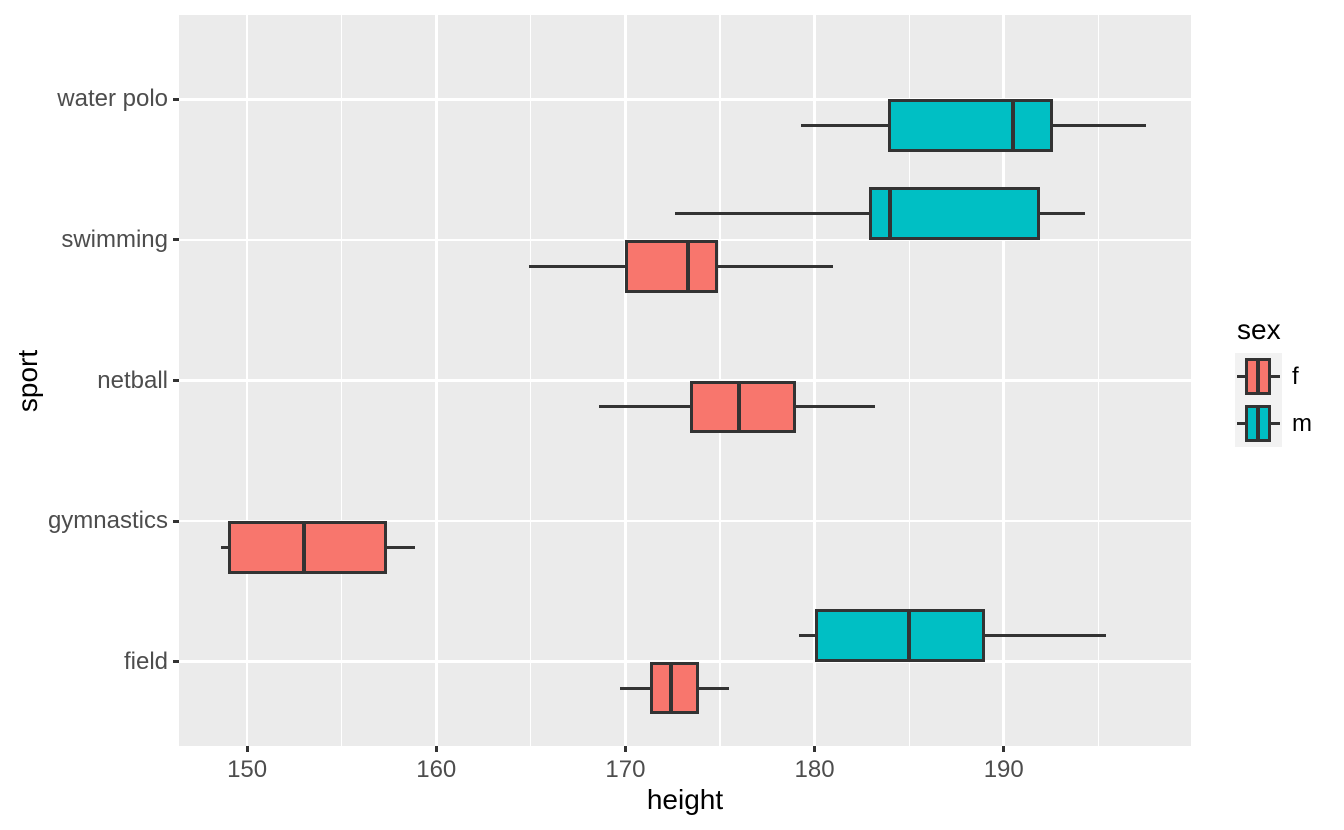 Image resolution: width=1344 pixels, height=830 pixels. I want to click on x-tick-label: 190, so click(1003, 769).